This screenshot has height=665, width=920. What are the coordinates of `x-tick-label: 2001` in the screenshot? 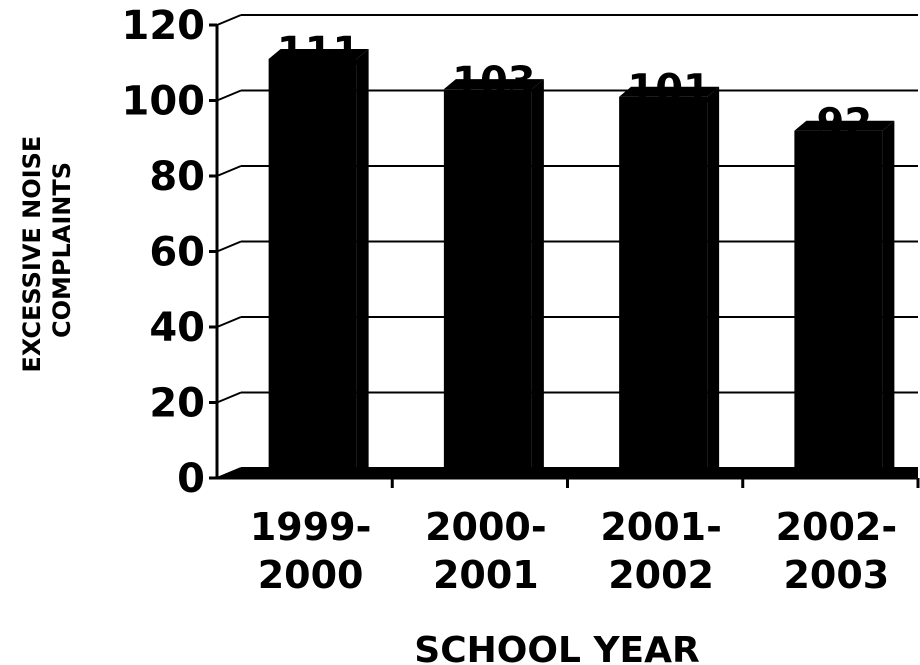 It's located at (486, 575).